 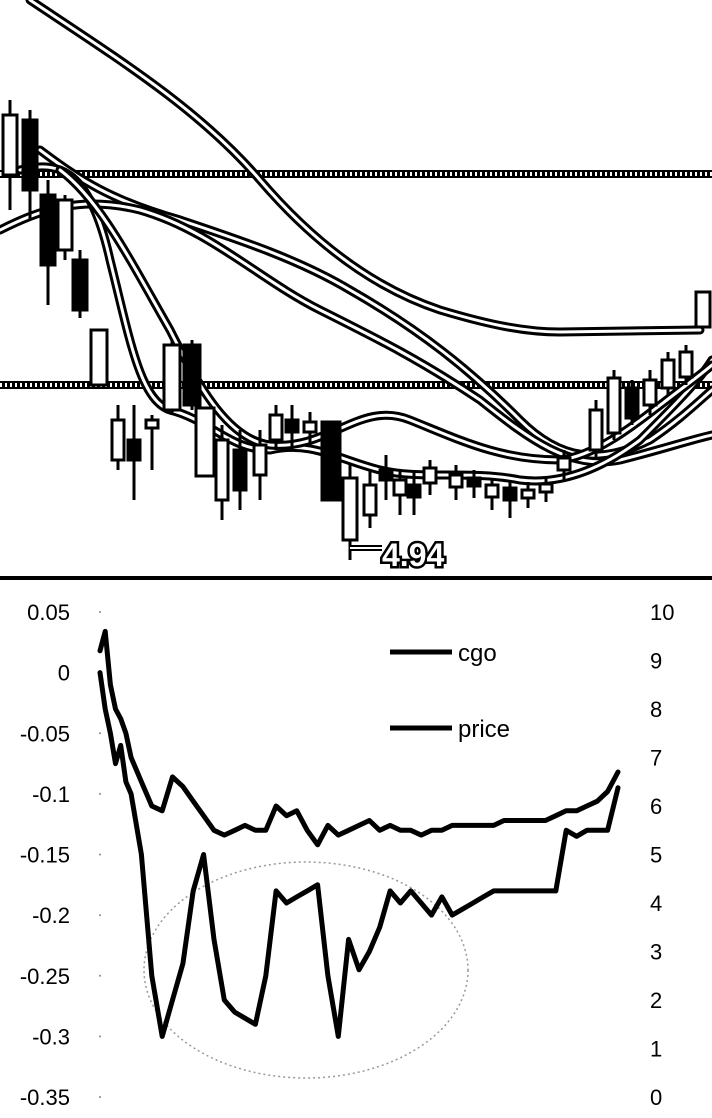 What do you see at coordinates (51, 1036) in the screenshot?
I see `left-tick-label: -0.3` at bounding box center [51, 1036].